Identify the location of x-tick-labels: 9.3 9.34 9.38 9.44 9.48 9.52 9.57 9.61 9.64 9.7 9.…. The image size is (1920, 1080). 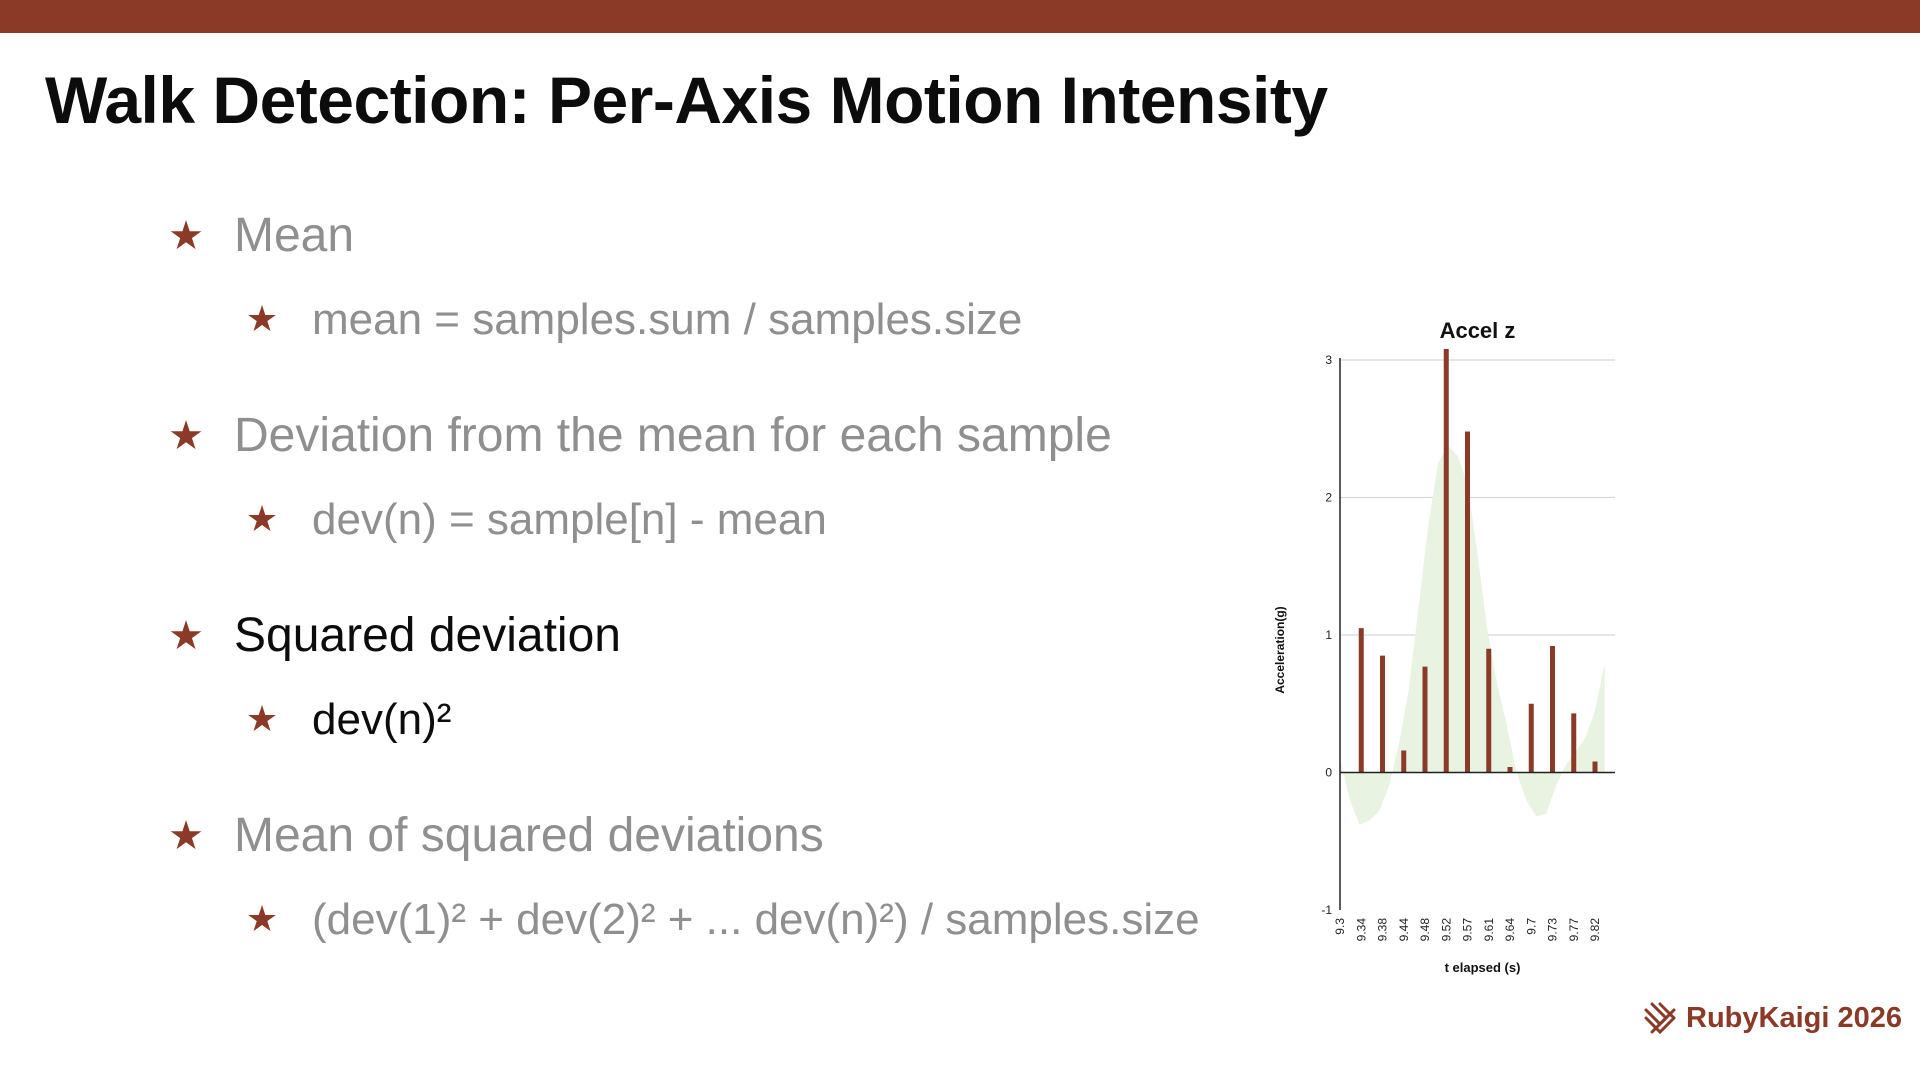
(1467, 930).